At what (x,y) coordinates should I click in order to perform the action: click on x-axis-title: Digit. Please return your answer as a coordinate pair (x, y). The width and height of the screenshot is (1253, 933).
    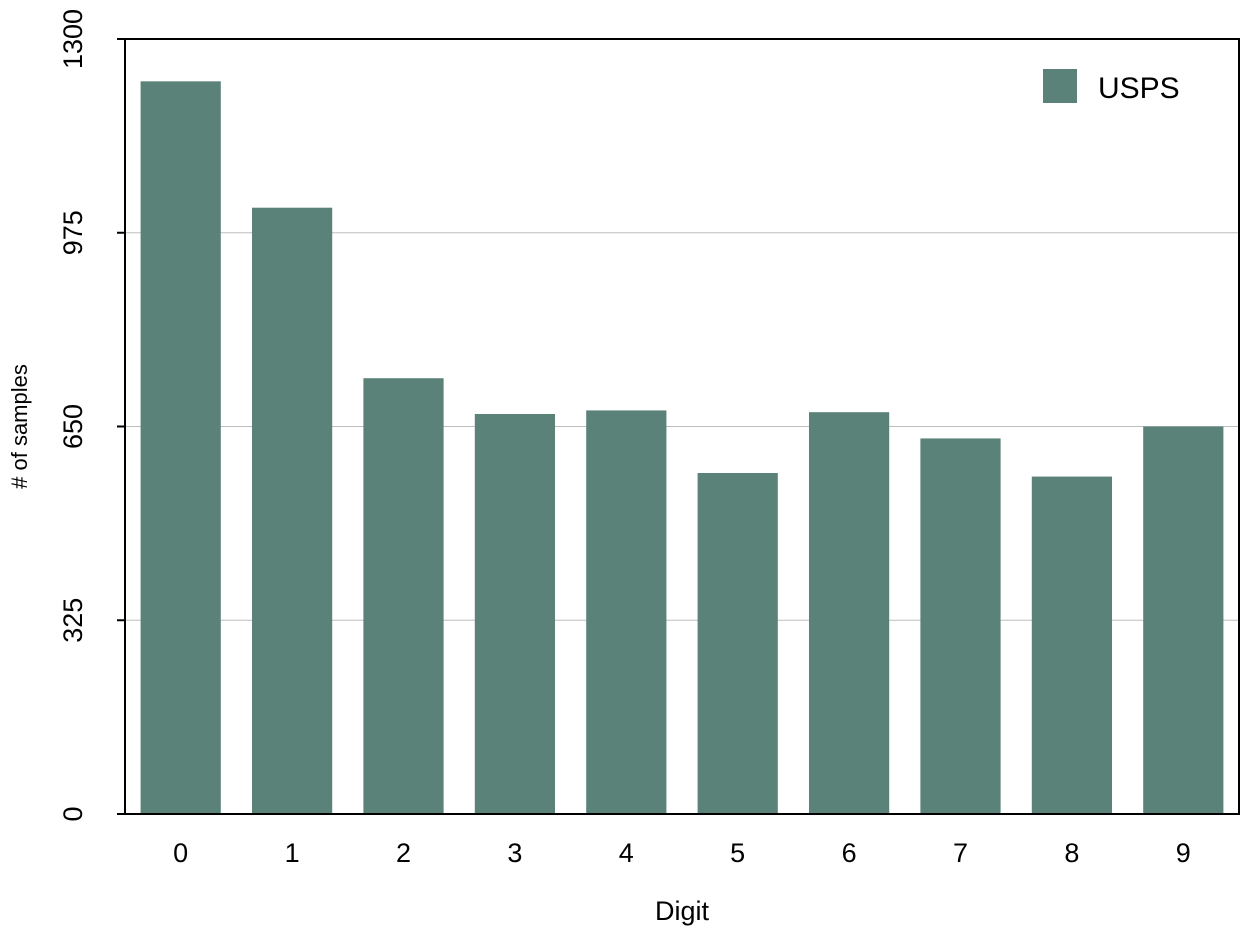
    Looking at the image, I should click on (682, 911).